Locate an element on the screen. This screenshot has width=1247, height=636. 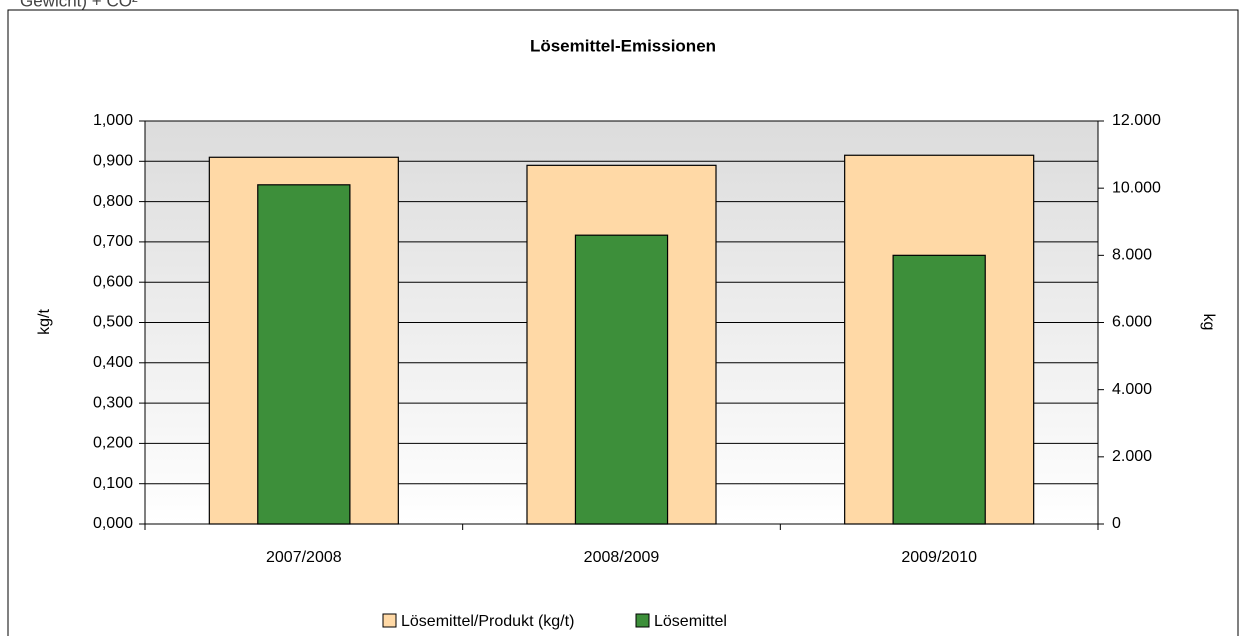
y2-tick-label: 8.000 is located at coordinates (1132, 255).